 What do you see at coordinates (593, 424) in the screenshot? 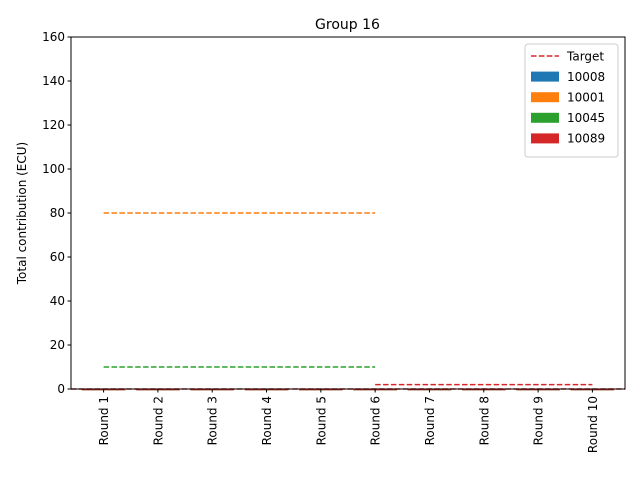
I see `x-tick-label-10: Round 10` at bounding box center [593, 424].